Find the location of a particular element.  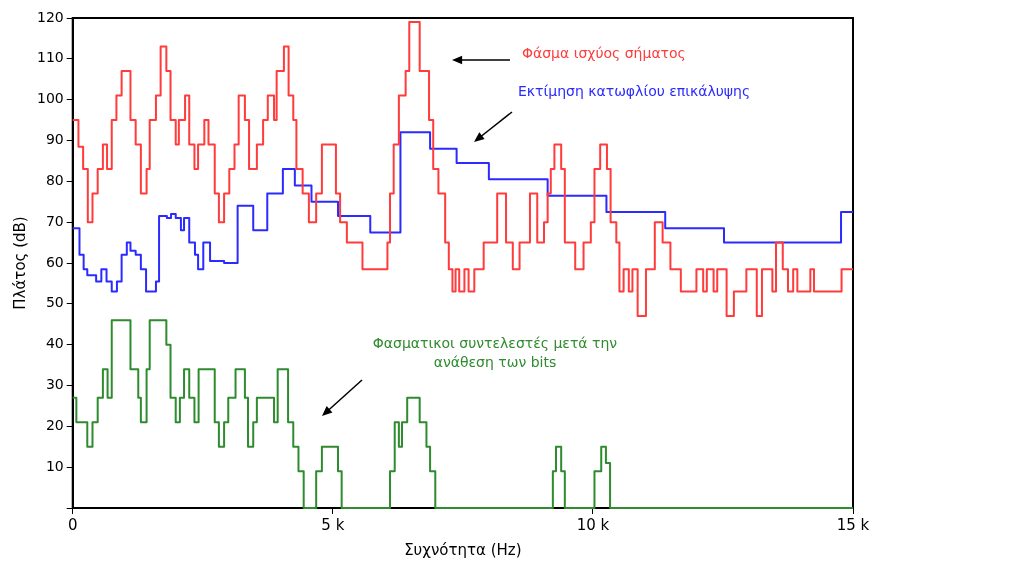

y-tick-label: 50 is located at coordinates (54, 302).